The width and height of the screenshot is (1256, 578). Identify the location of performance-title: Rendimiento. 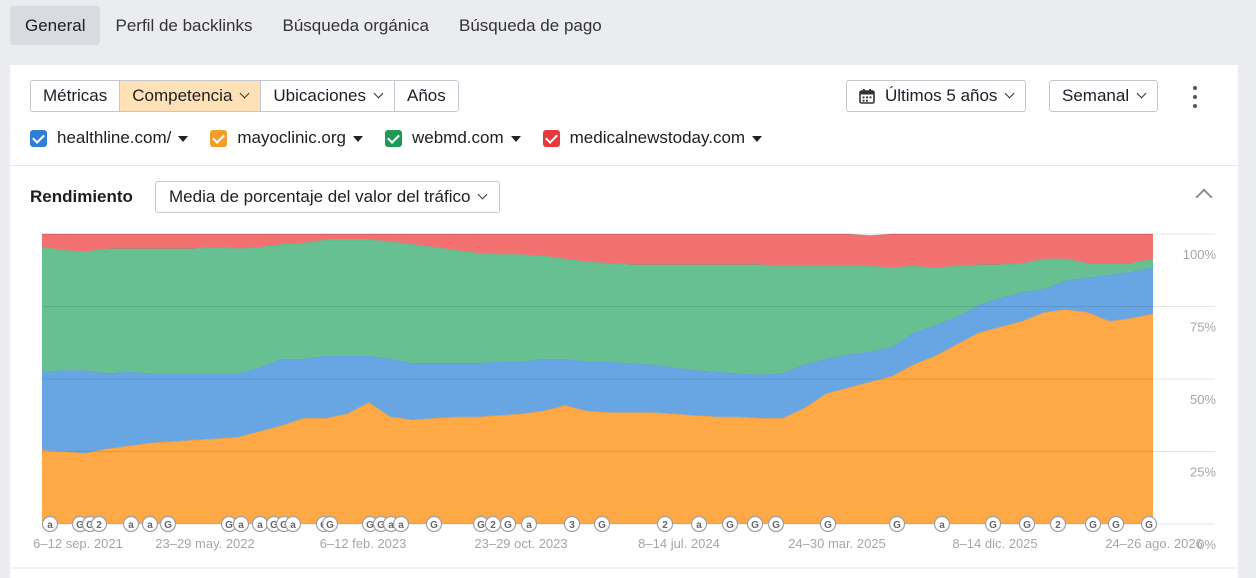
(81, 196).